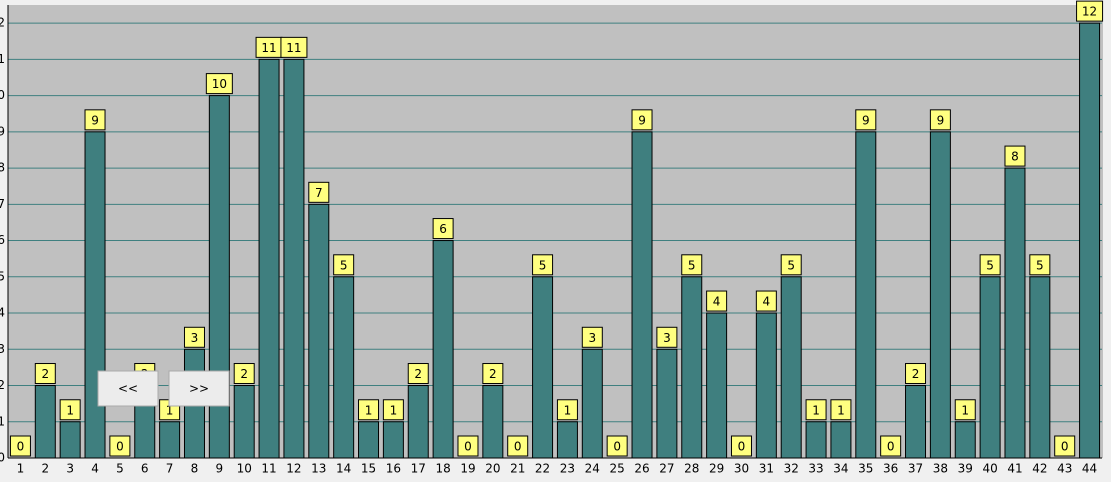  I want to click on x-tick-label: 43, so click(1064, 469).